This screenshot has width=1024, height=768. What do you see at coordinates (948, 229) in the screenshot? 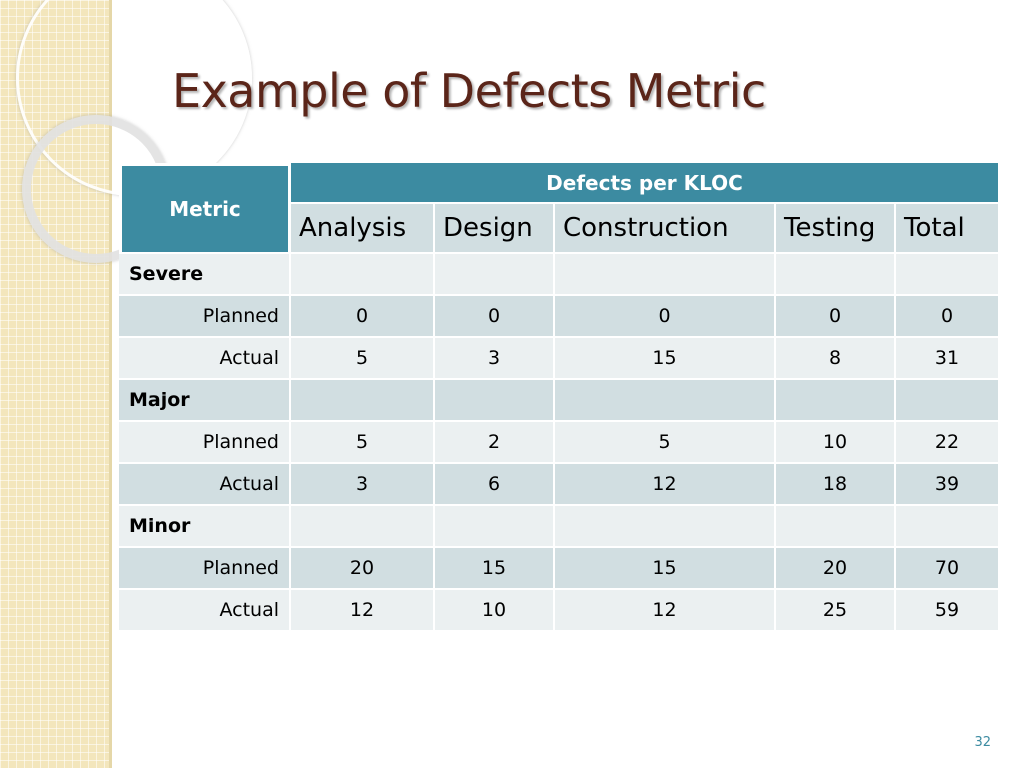
I see `column-header-total: Total` at bounding box center [948, 229].